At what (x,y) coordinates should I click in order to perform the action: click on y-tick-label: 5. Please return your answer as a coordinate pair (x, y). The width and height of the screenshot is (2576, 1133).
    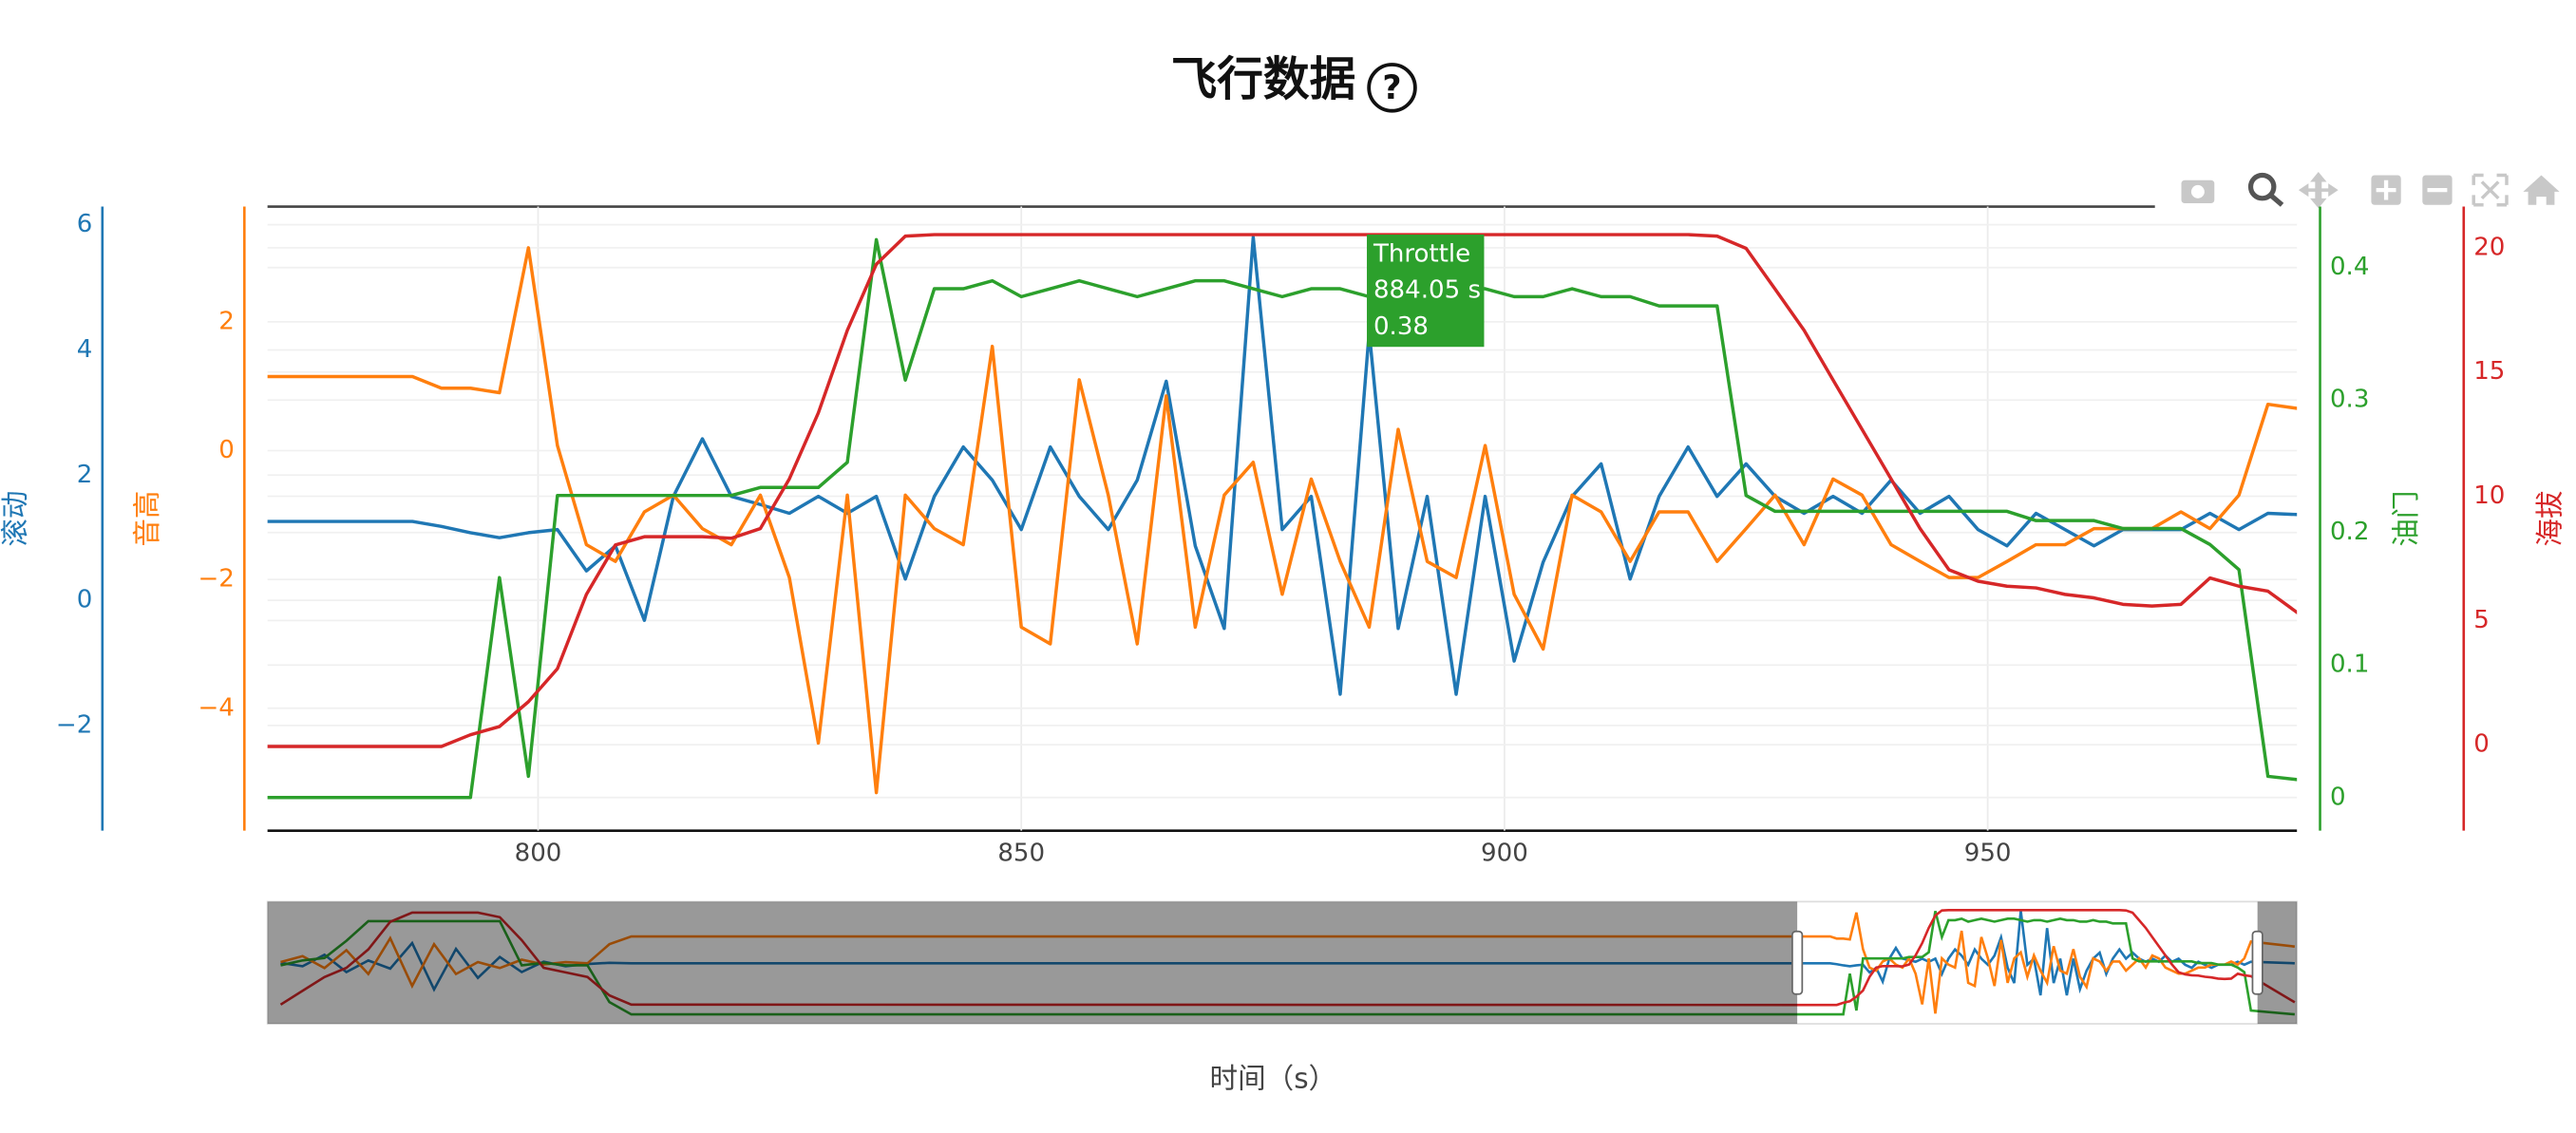
    Looking at the image, I should click on (2481, 620).